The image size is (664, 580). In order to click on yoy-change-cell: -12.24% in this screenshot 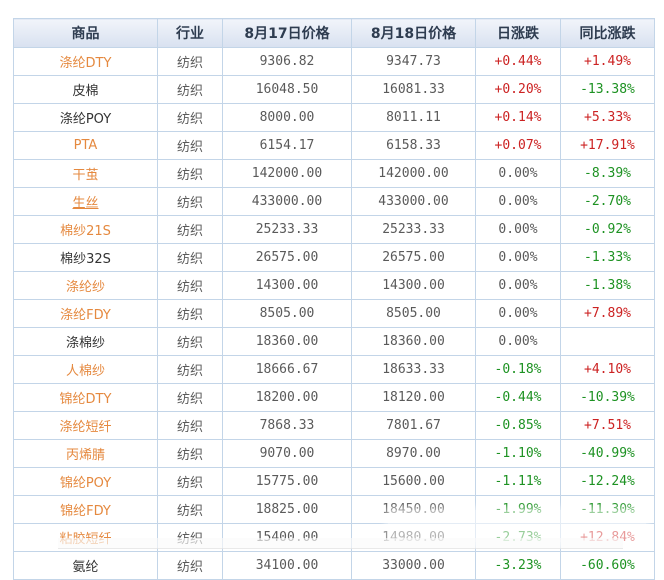, I will do `click(607, 481)`.